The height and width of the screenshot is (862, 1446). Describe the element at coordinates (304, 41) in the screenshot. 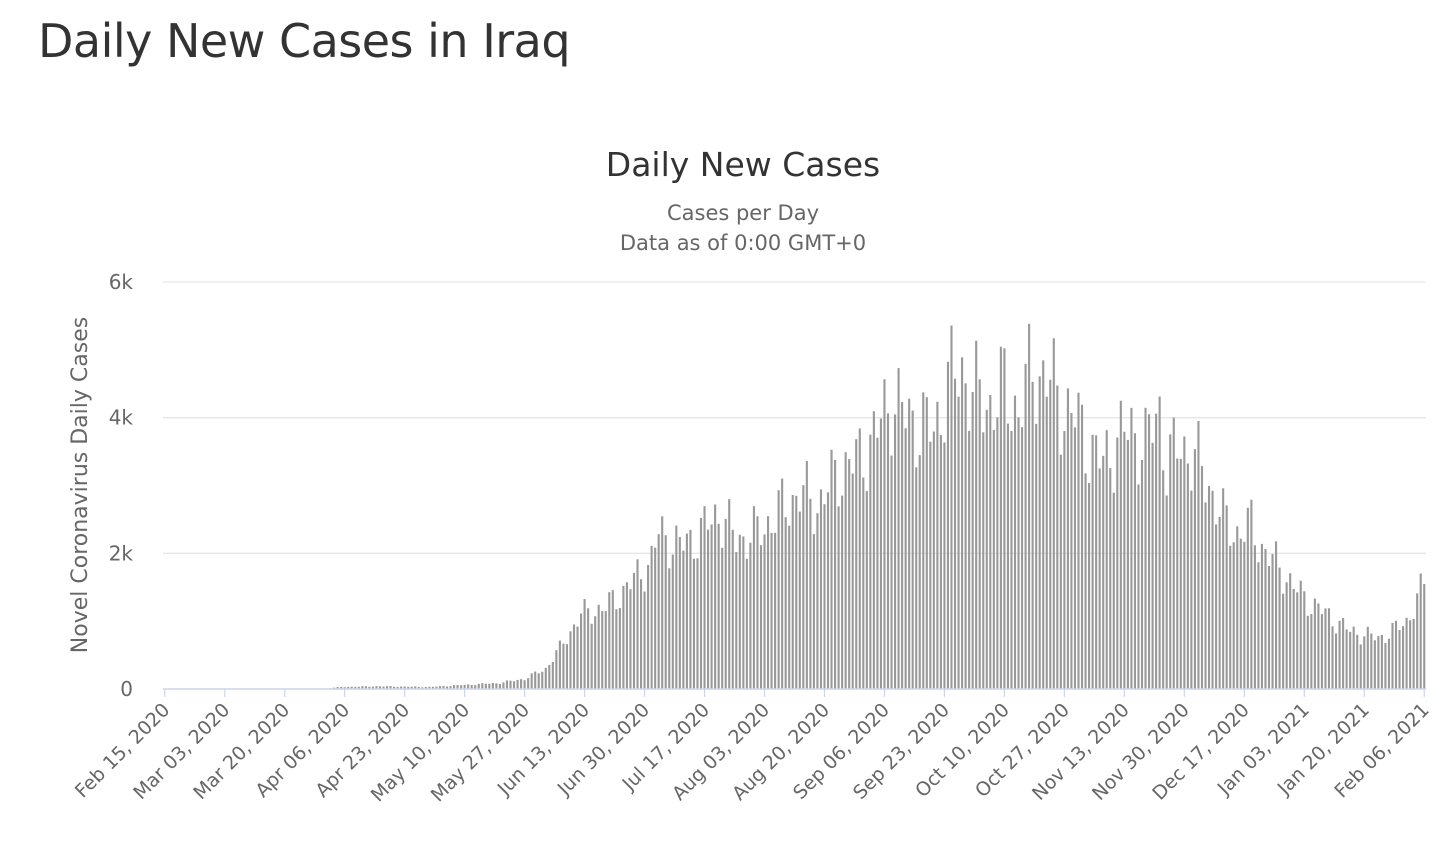

I see `page-title: Daily New Cases in Iraq` at that location.